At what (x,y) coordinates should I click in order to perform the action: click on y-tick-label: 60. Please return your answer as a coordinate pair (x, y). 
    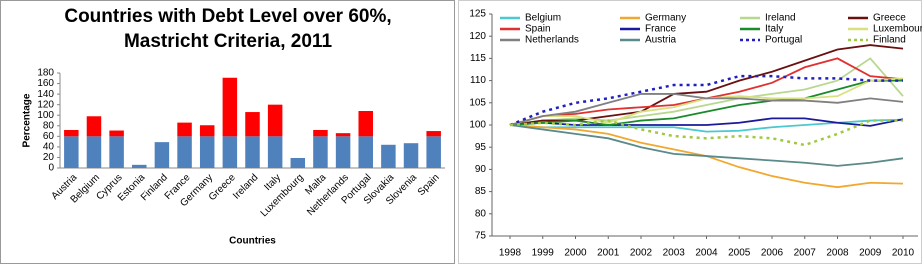
    Looking at the image, I should click on (49, 136).